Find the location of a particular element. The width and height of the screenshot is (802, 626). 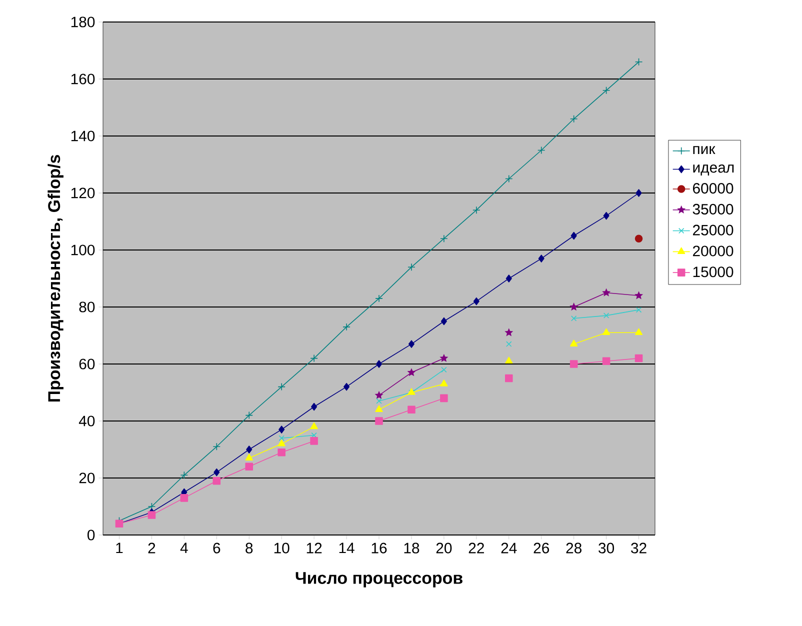

x-axis-title: Число процессоров is located at coordinates (379, 580).